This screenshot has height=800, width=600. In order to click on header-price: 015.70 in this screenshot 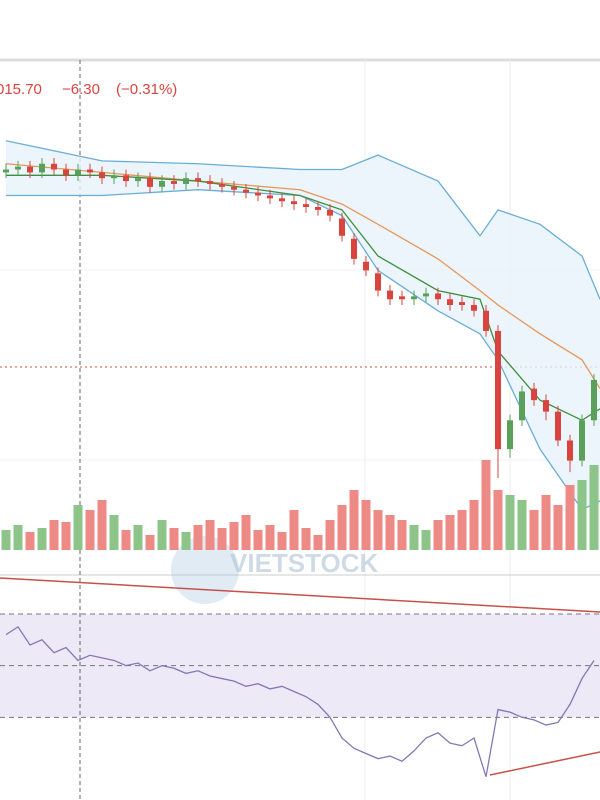, I will do `click(21, 89)`.